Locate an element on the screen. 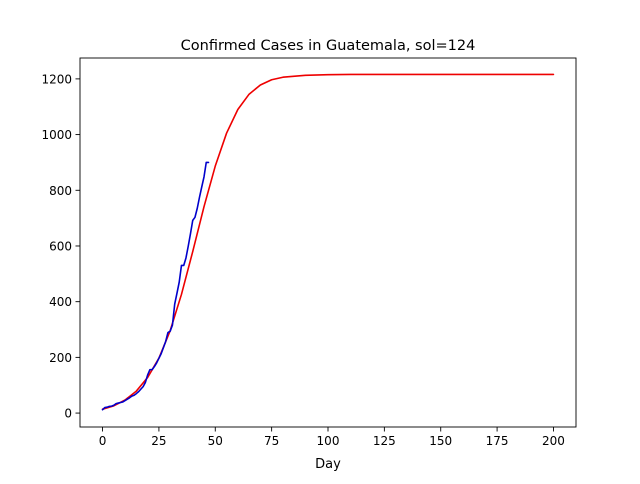 The image size is (640, 484). x-tick-label: 200 is located at coordinates (553, 441).